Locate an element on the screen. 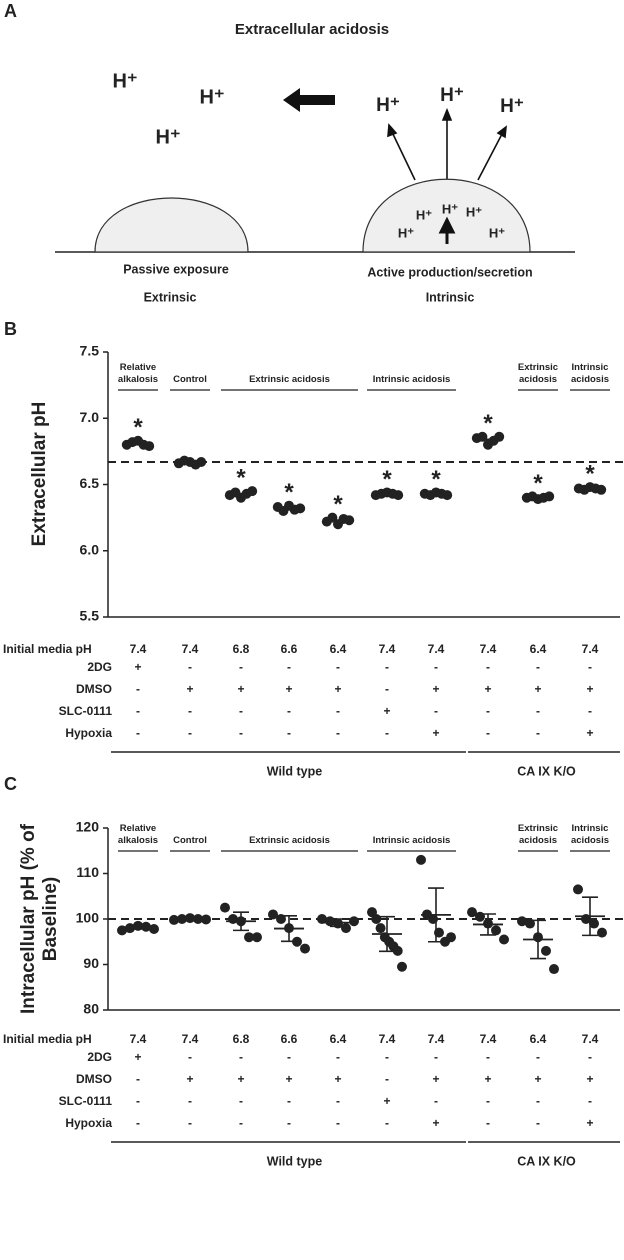  row-label: 2DG is located at coordinates (99, 1057).